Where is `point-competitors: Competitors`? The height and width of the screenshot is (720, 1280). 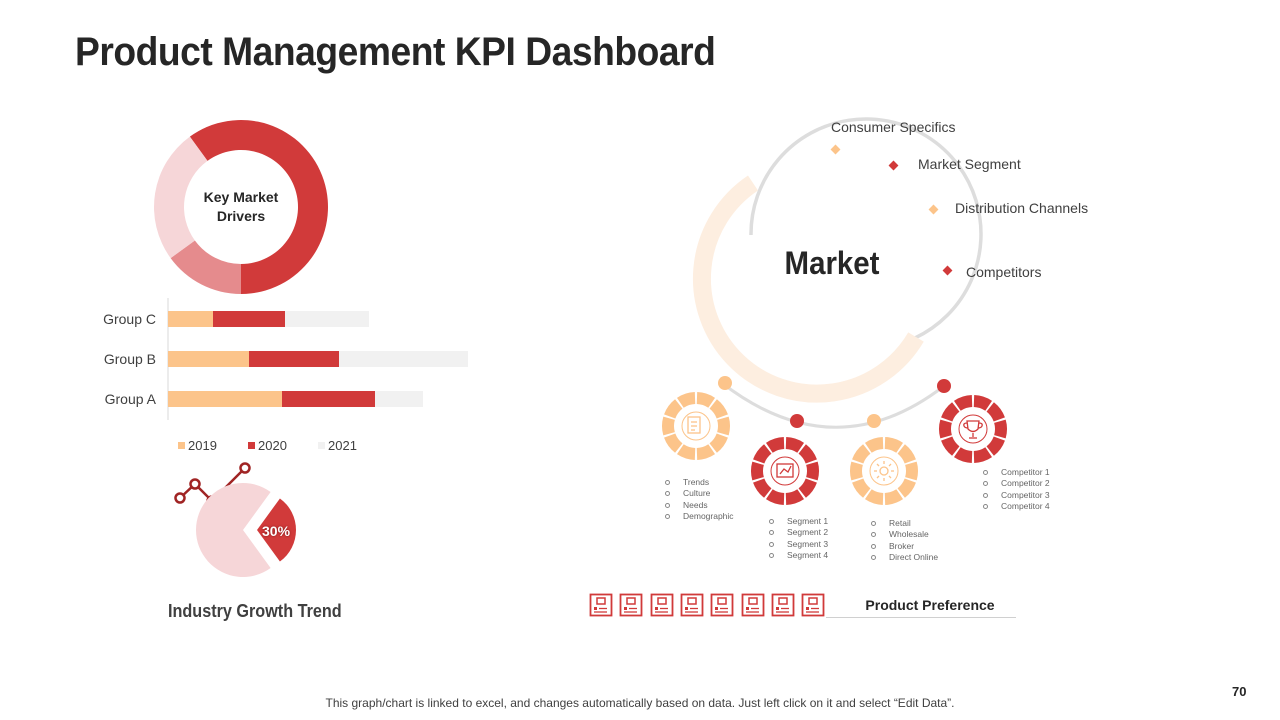
point-competitors: Competitors is located at coordinates (1004, 272).